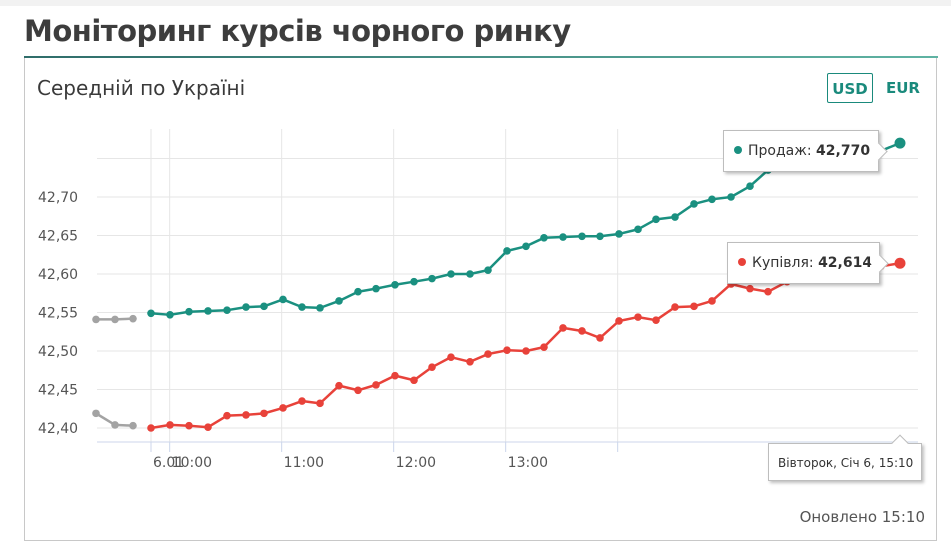  What do you see at coordinates (58, 391) in the screenshot?
I see `y-tick-label: 42,45` at bounding box center [58, 391].